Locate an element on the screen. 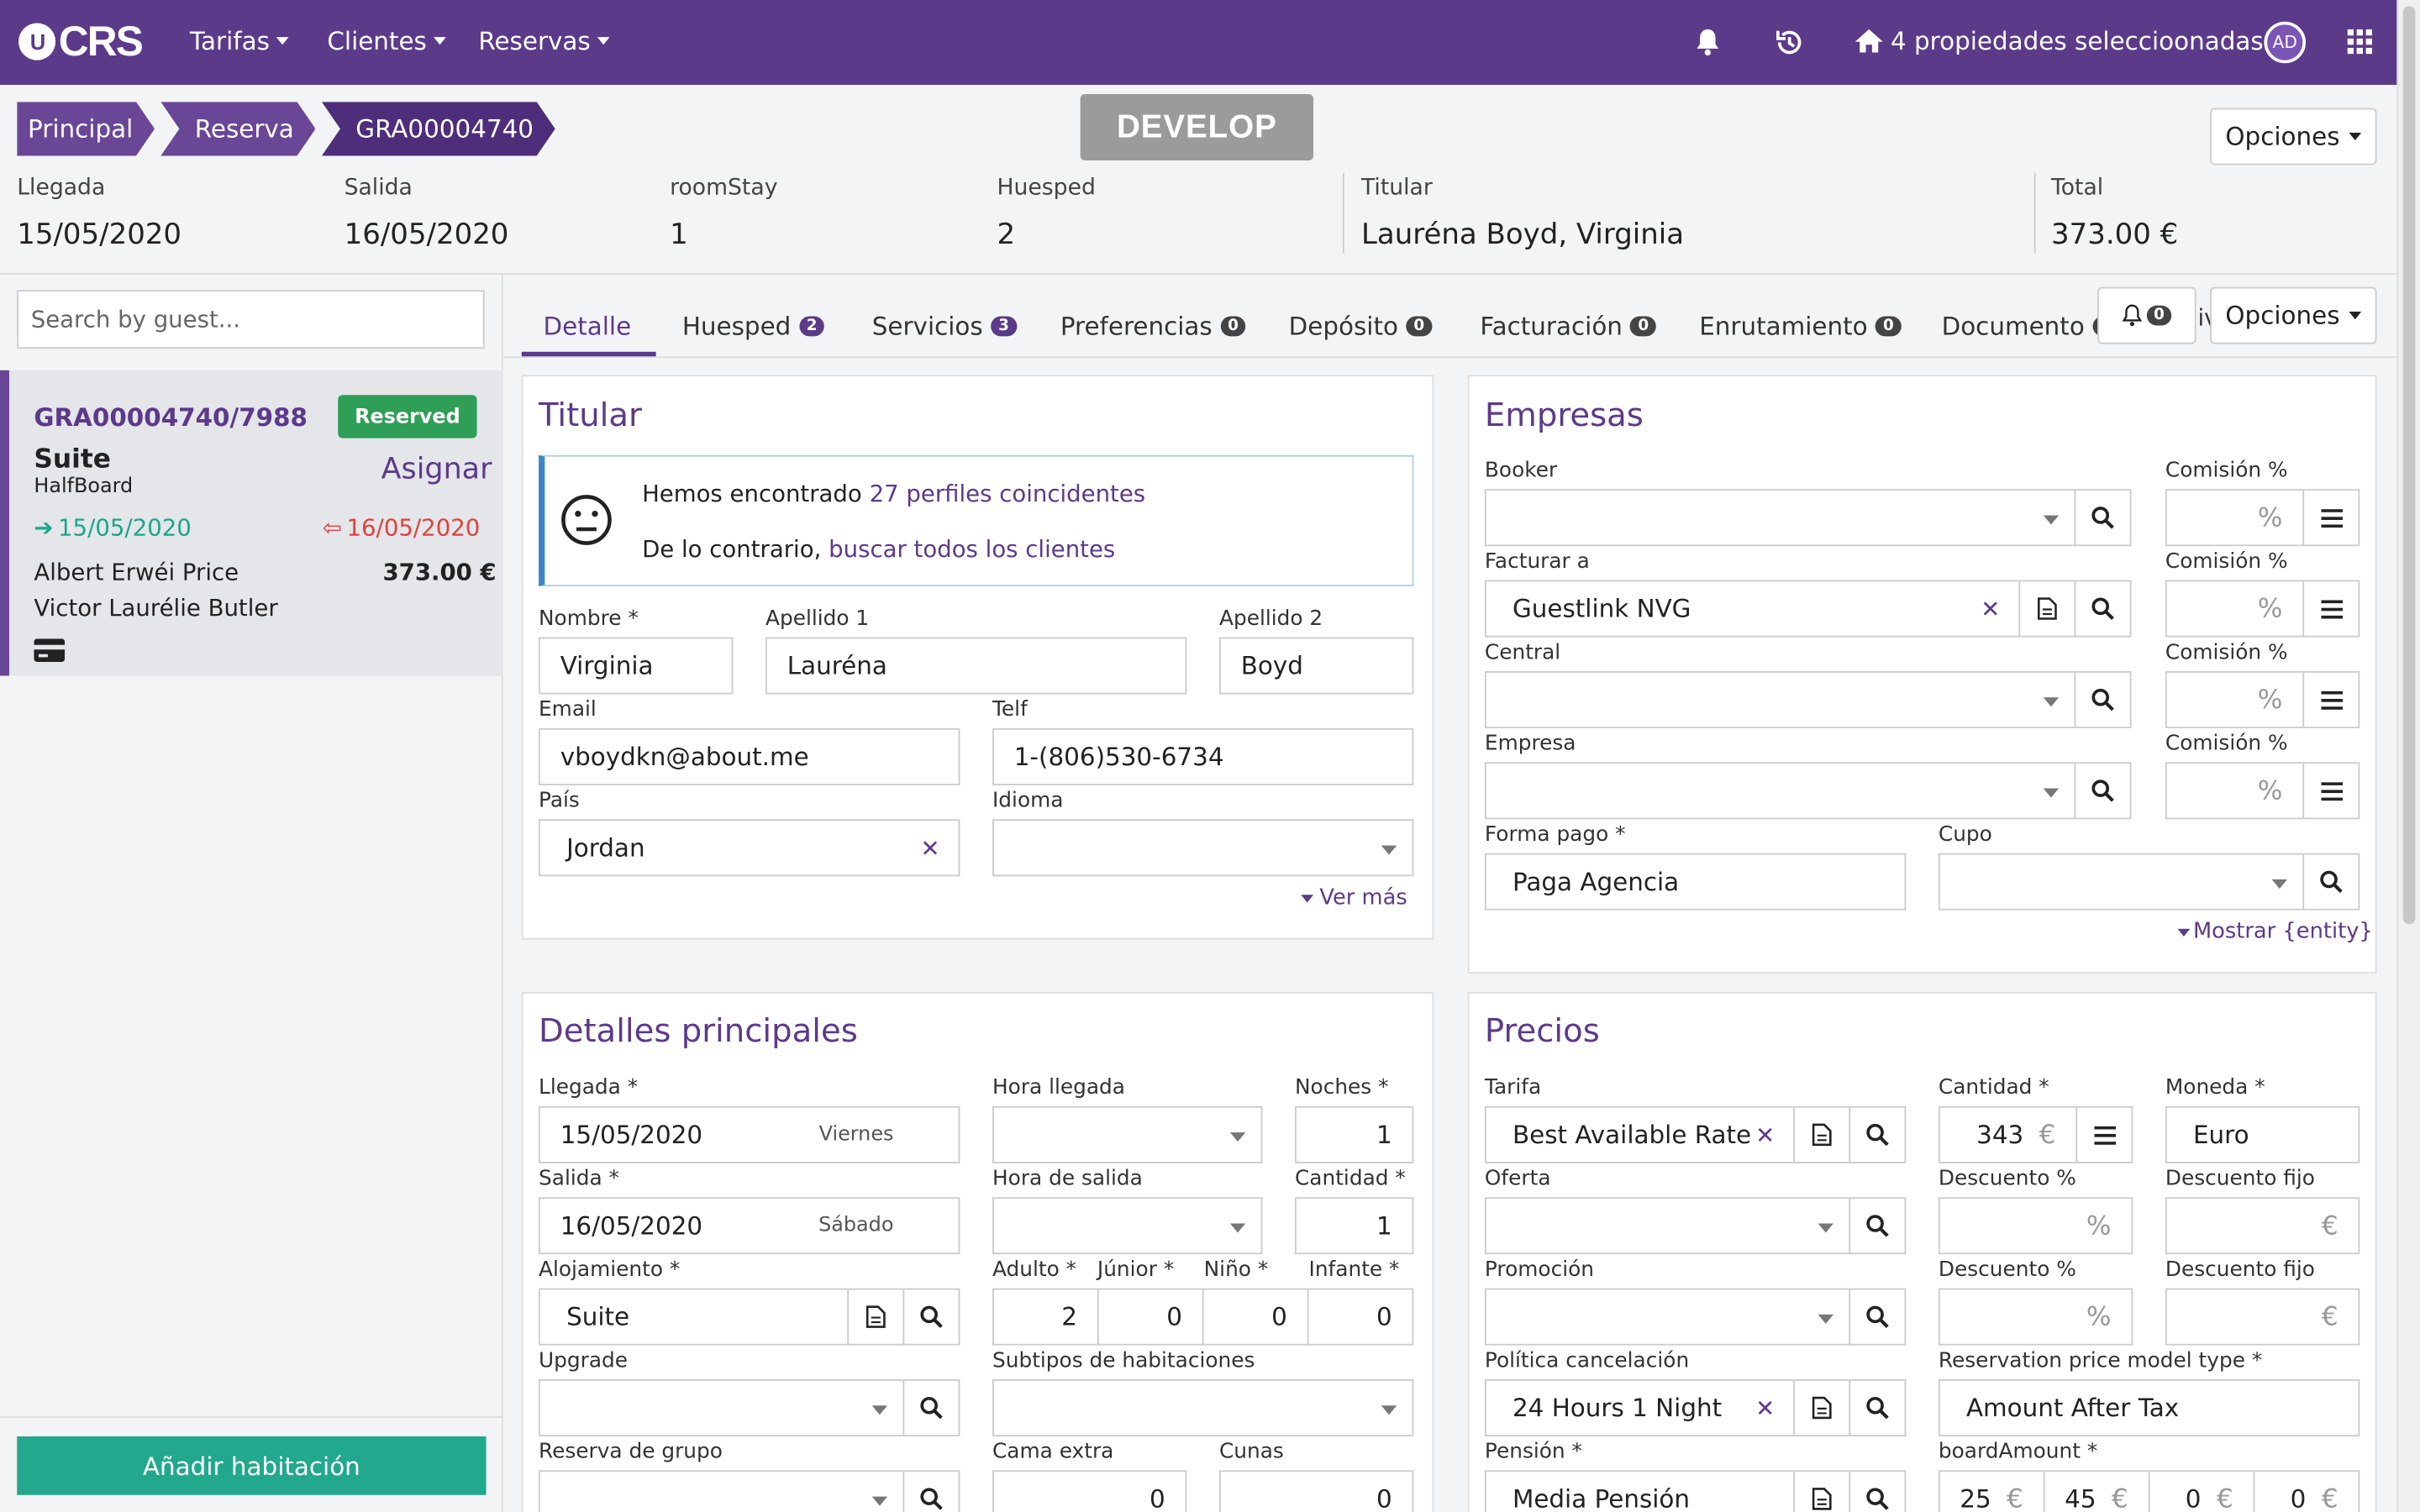 The height and width of the screenshot is (1512, 2420). central-search-button is located at coordinates (2103, 699).